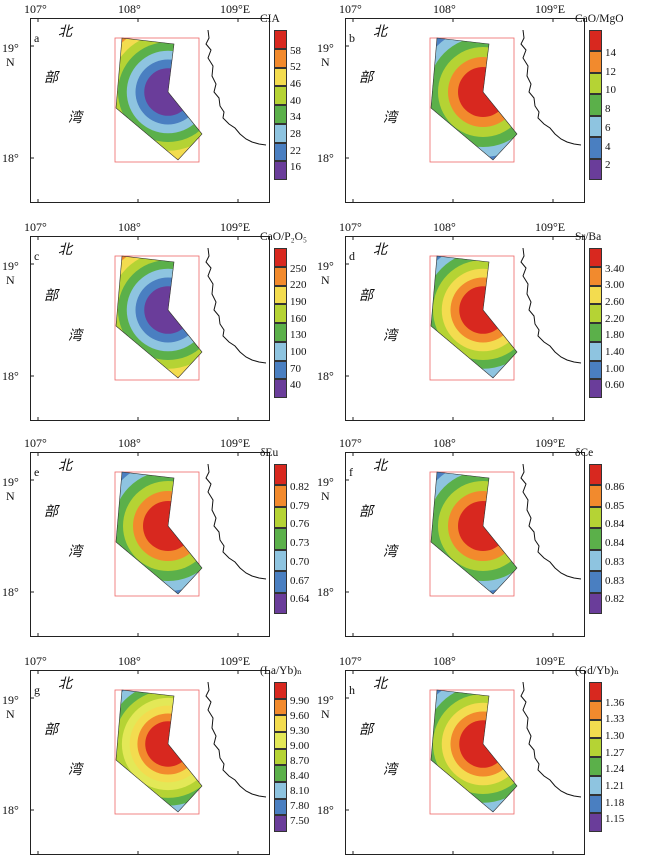  I want to click on color-bar-tick: 0.83, so click(615, 580).